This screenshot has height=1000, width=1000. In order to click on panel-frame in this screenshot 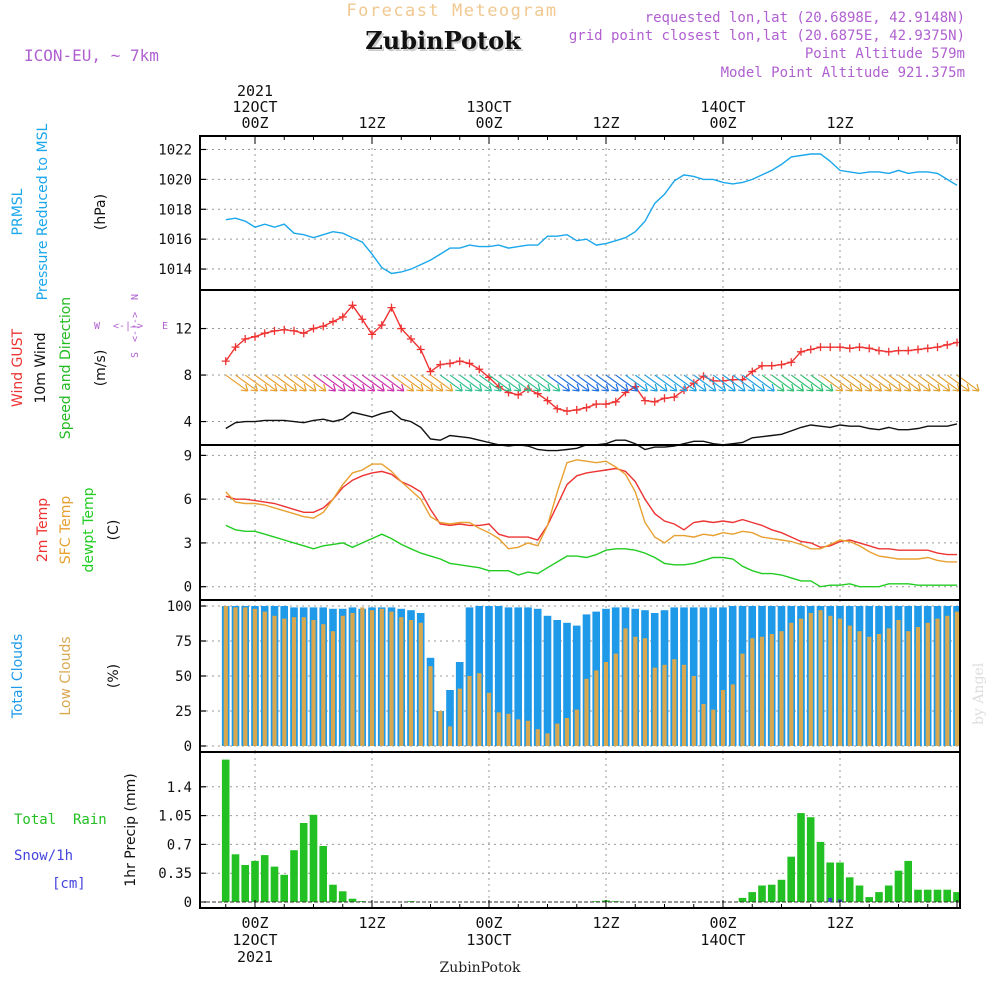, I will do `click(580, 830)`.